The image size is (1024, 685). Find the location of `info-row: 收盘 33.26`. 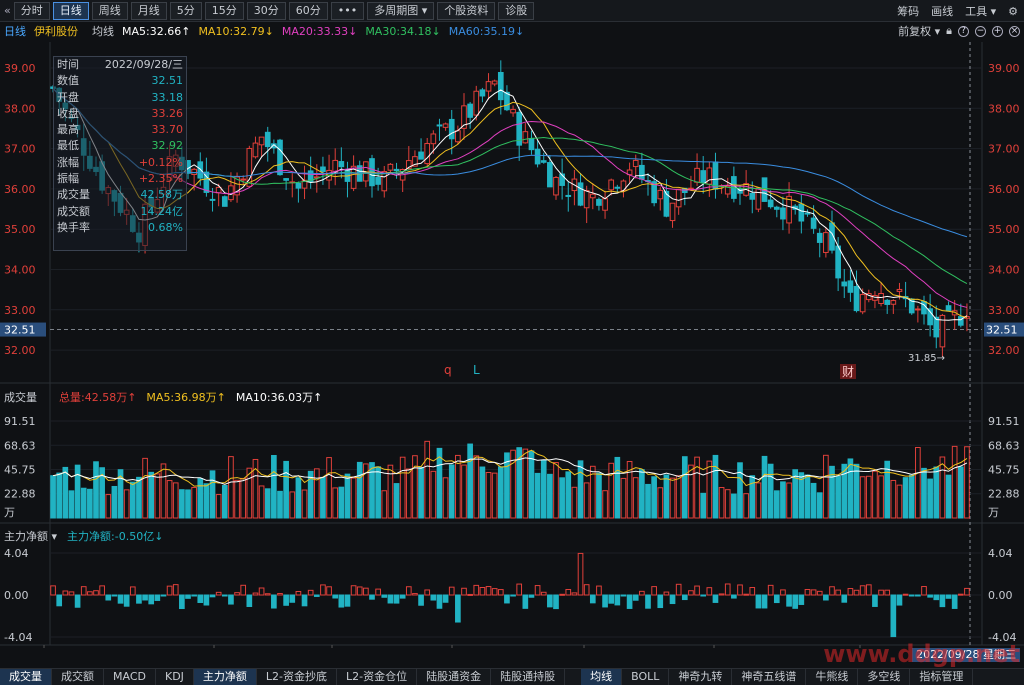

info-row: 收盘 33.26 is located at coordinates (120, 114).